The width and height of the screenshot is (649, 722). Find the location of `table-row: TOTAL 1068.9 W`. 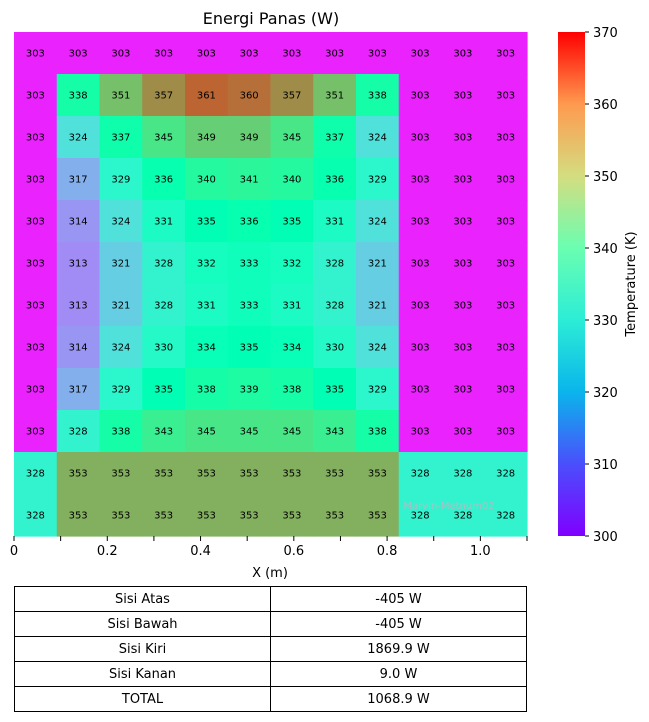

table-row: TOTAL 1068.9 W is located at coordinates (270, 699).